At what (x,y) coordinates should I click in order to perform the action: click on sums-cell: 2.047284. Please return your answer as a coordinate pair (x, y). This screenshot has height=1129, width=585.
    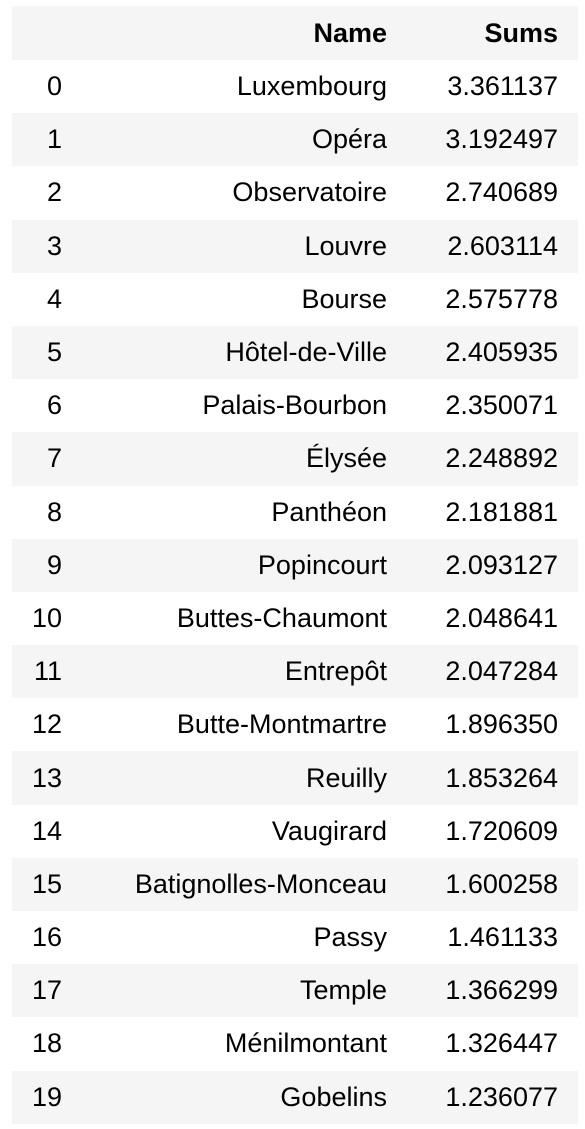
    Looking at the image, I should click on (501, 671).